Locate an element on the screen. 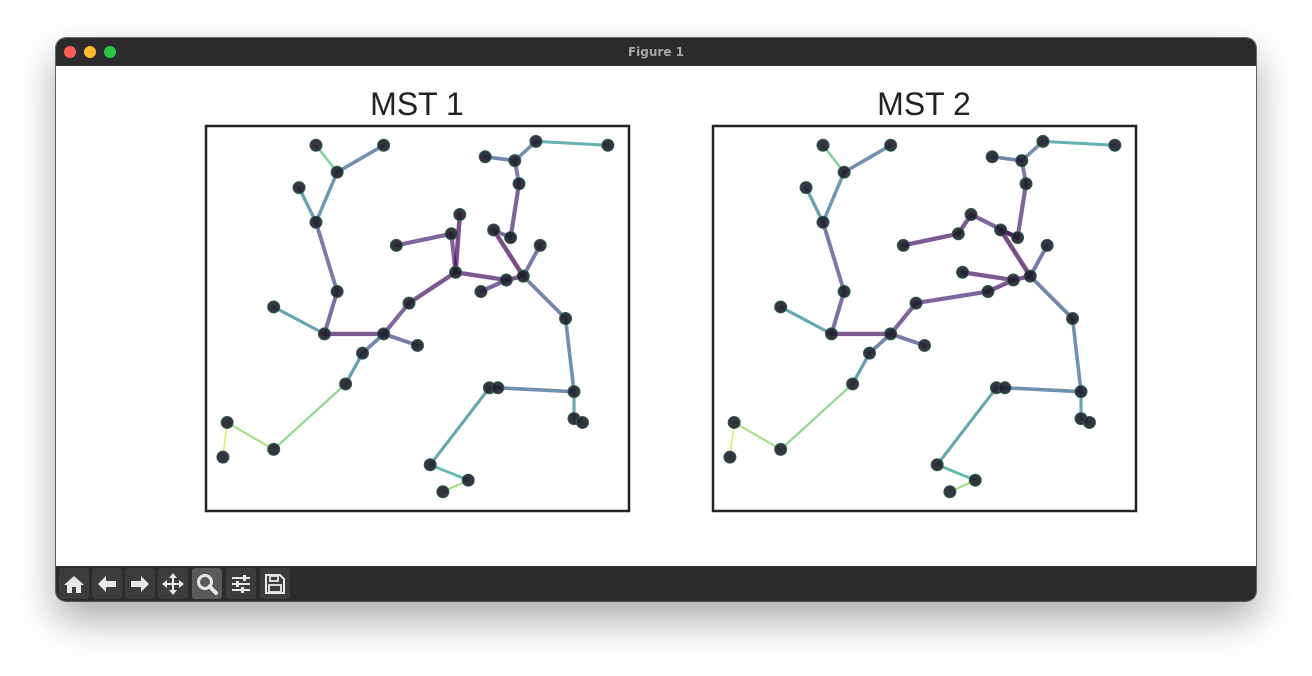 The width and height of the screenshot is (1312, 676). configure-subplots-icon is located at coordinates (241, 584).